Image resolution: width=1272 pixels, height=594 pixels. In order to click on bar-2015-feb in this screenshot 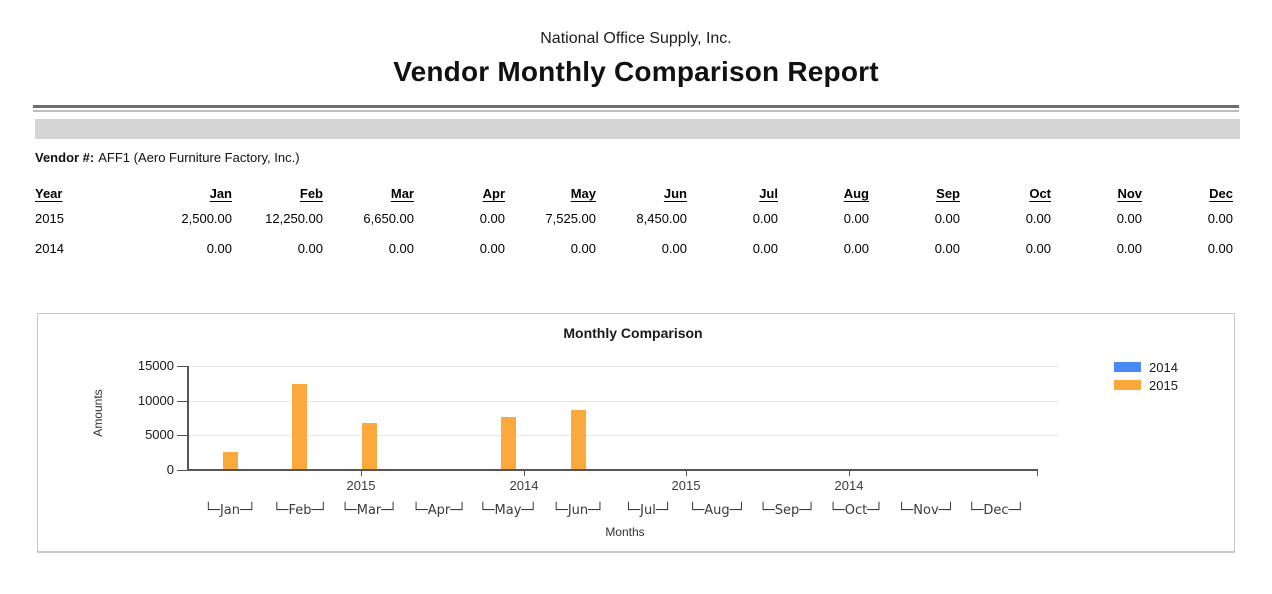, I will do `click(299, 426)`.